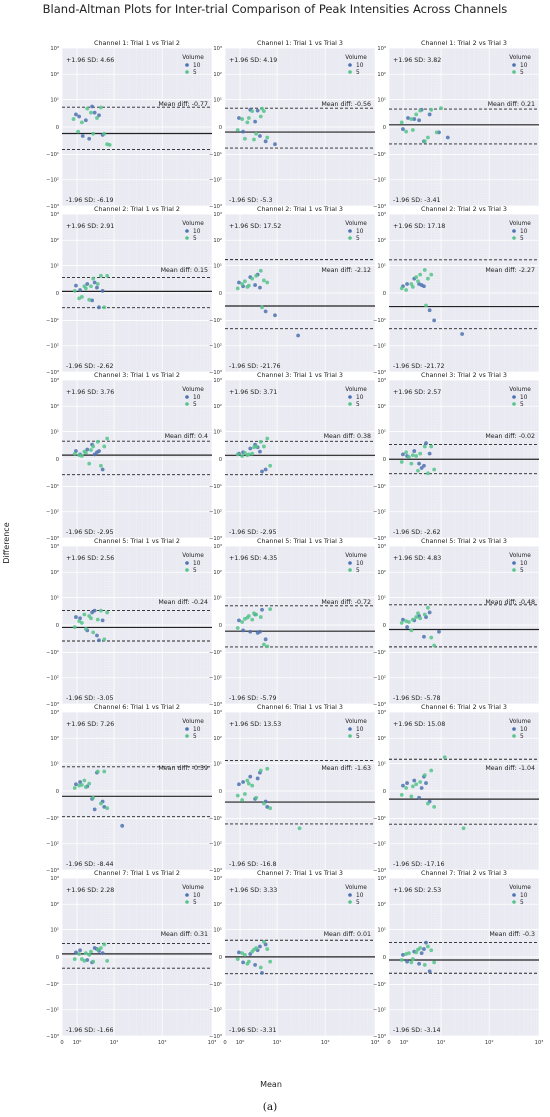 This screenshot has height=1117, width=550. I want to click on lower-sd-label: -1.96 SD: -16.8, so click(253, 864).